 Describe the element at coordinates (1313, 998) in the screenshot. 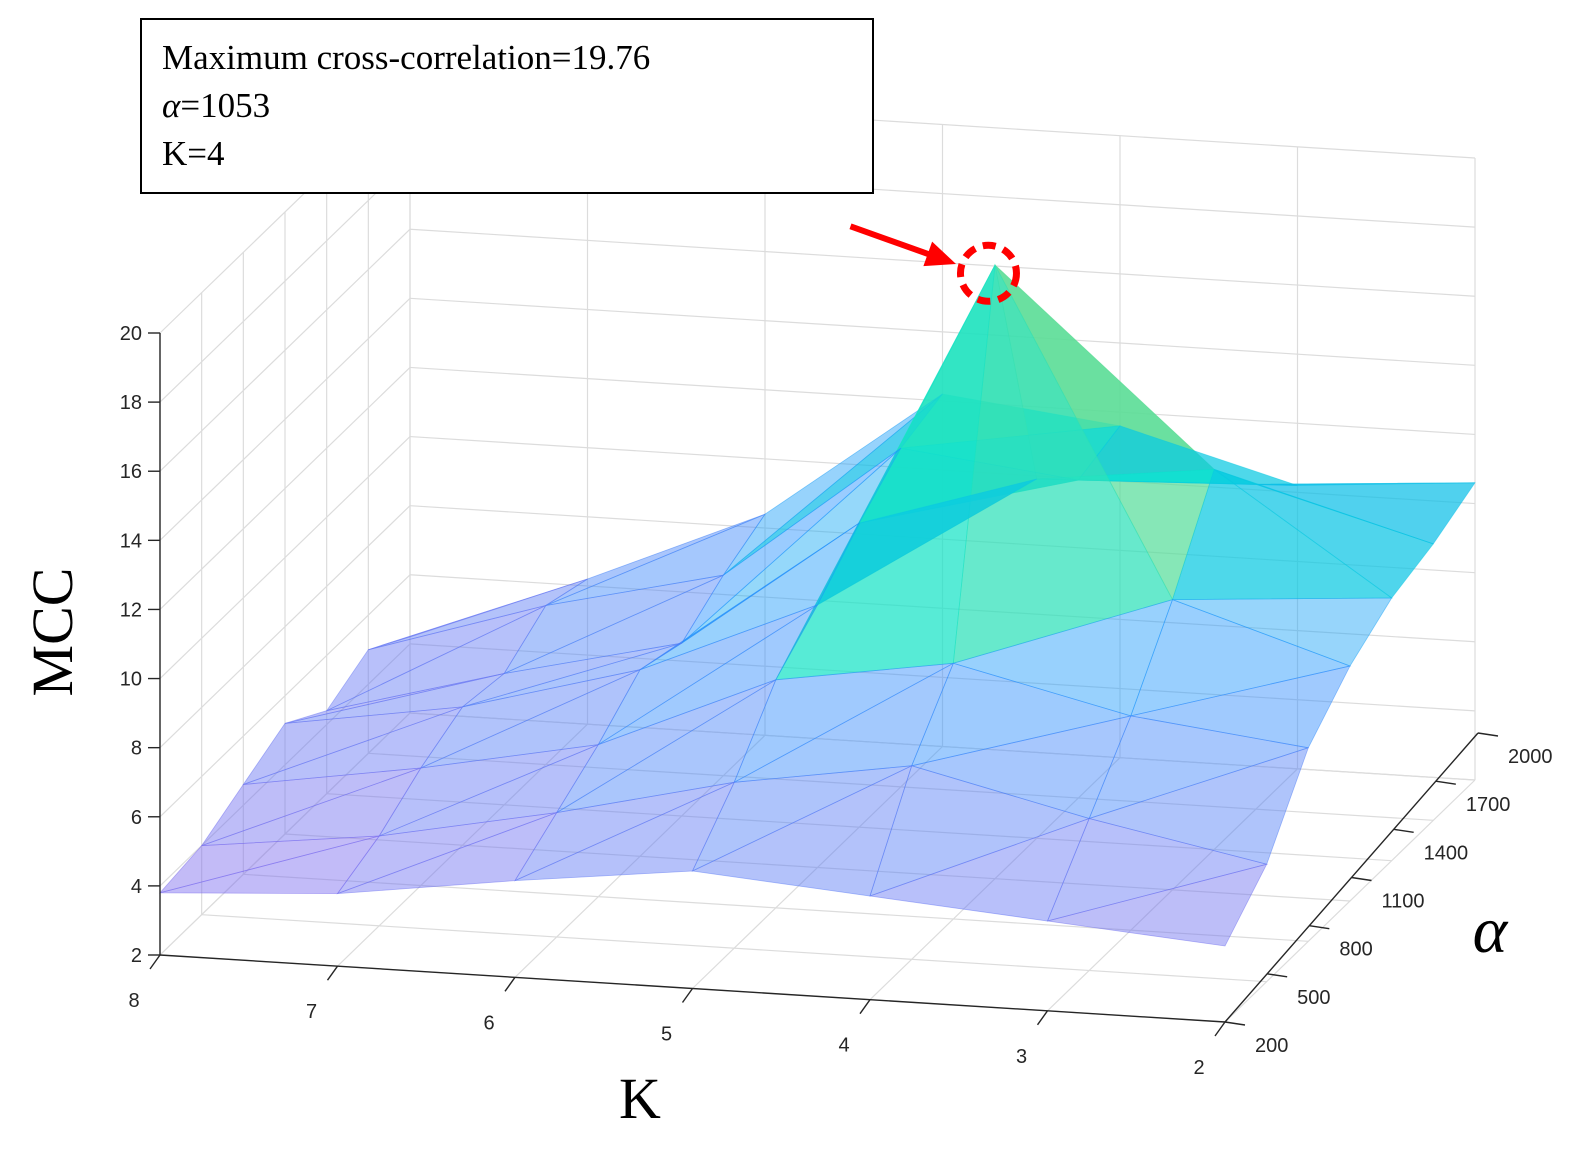

I see `alpha-tick-label: 500` at that location.